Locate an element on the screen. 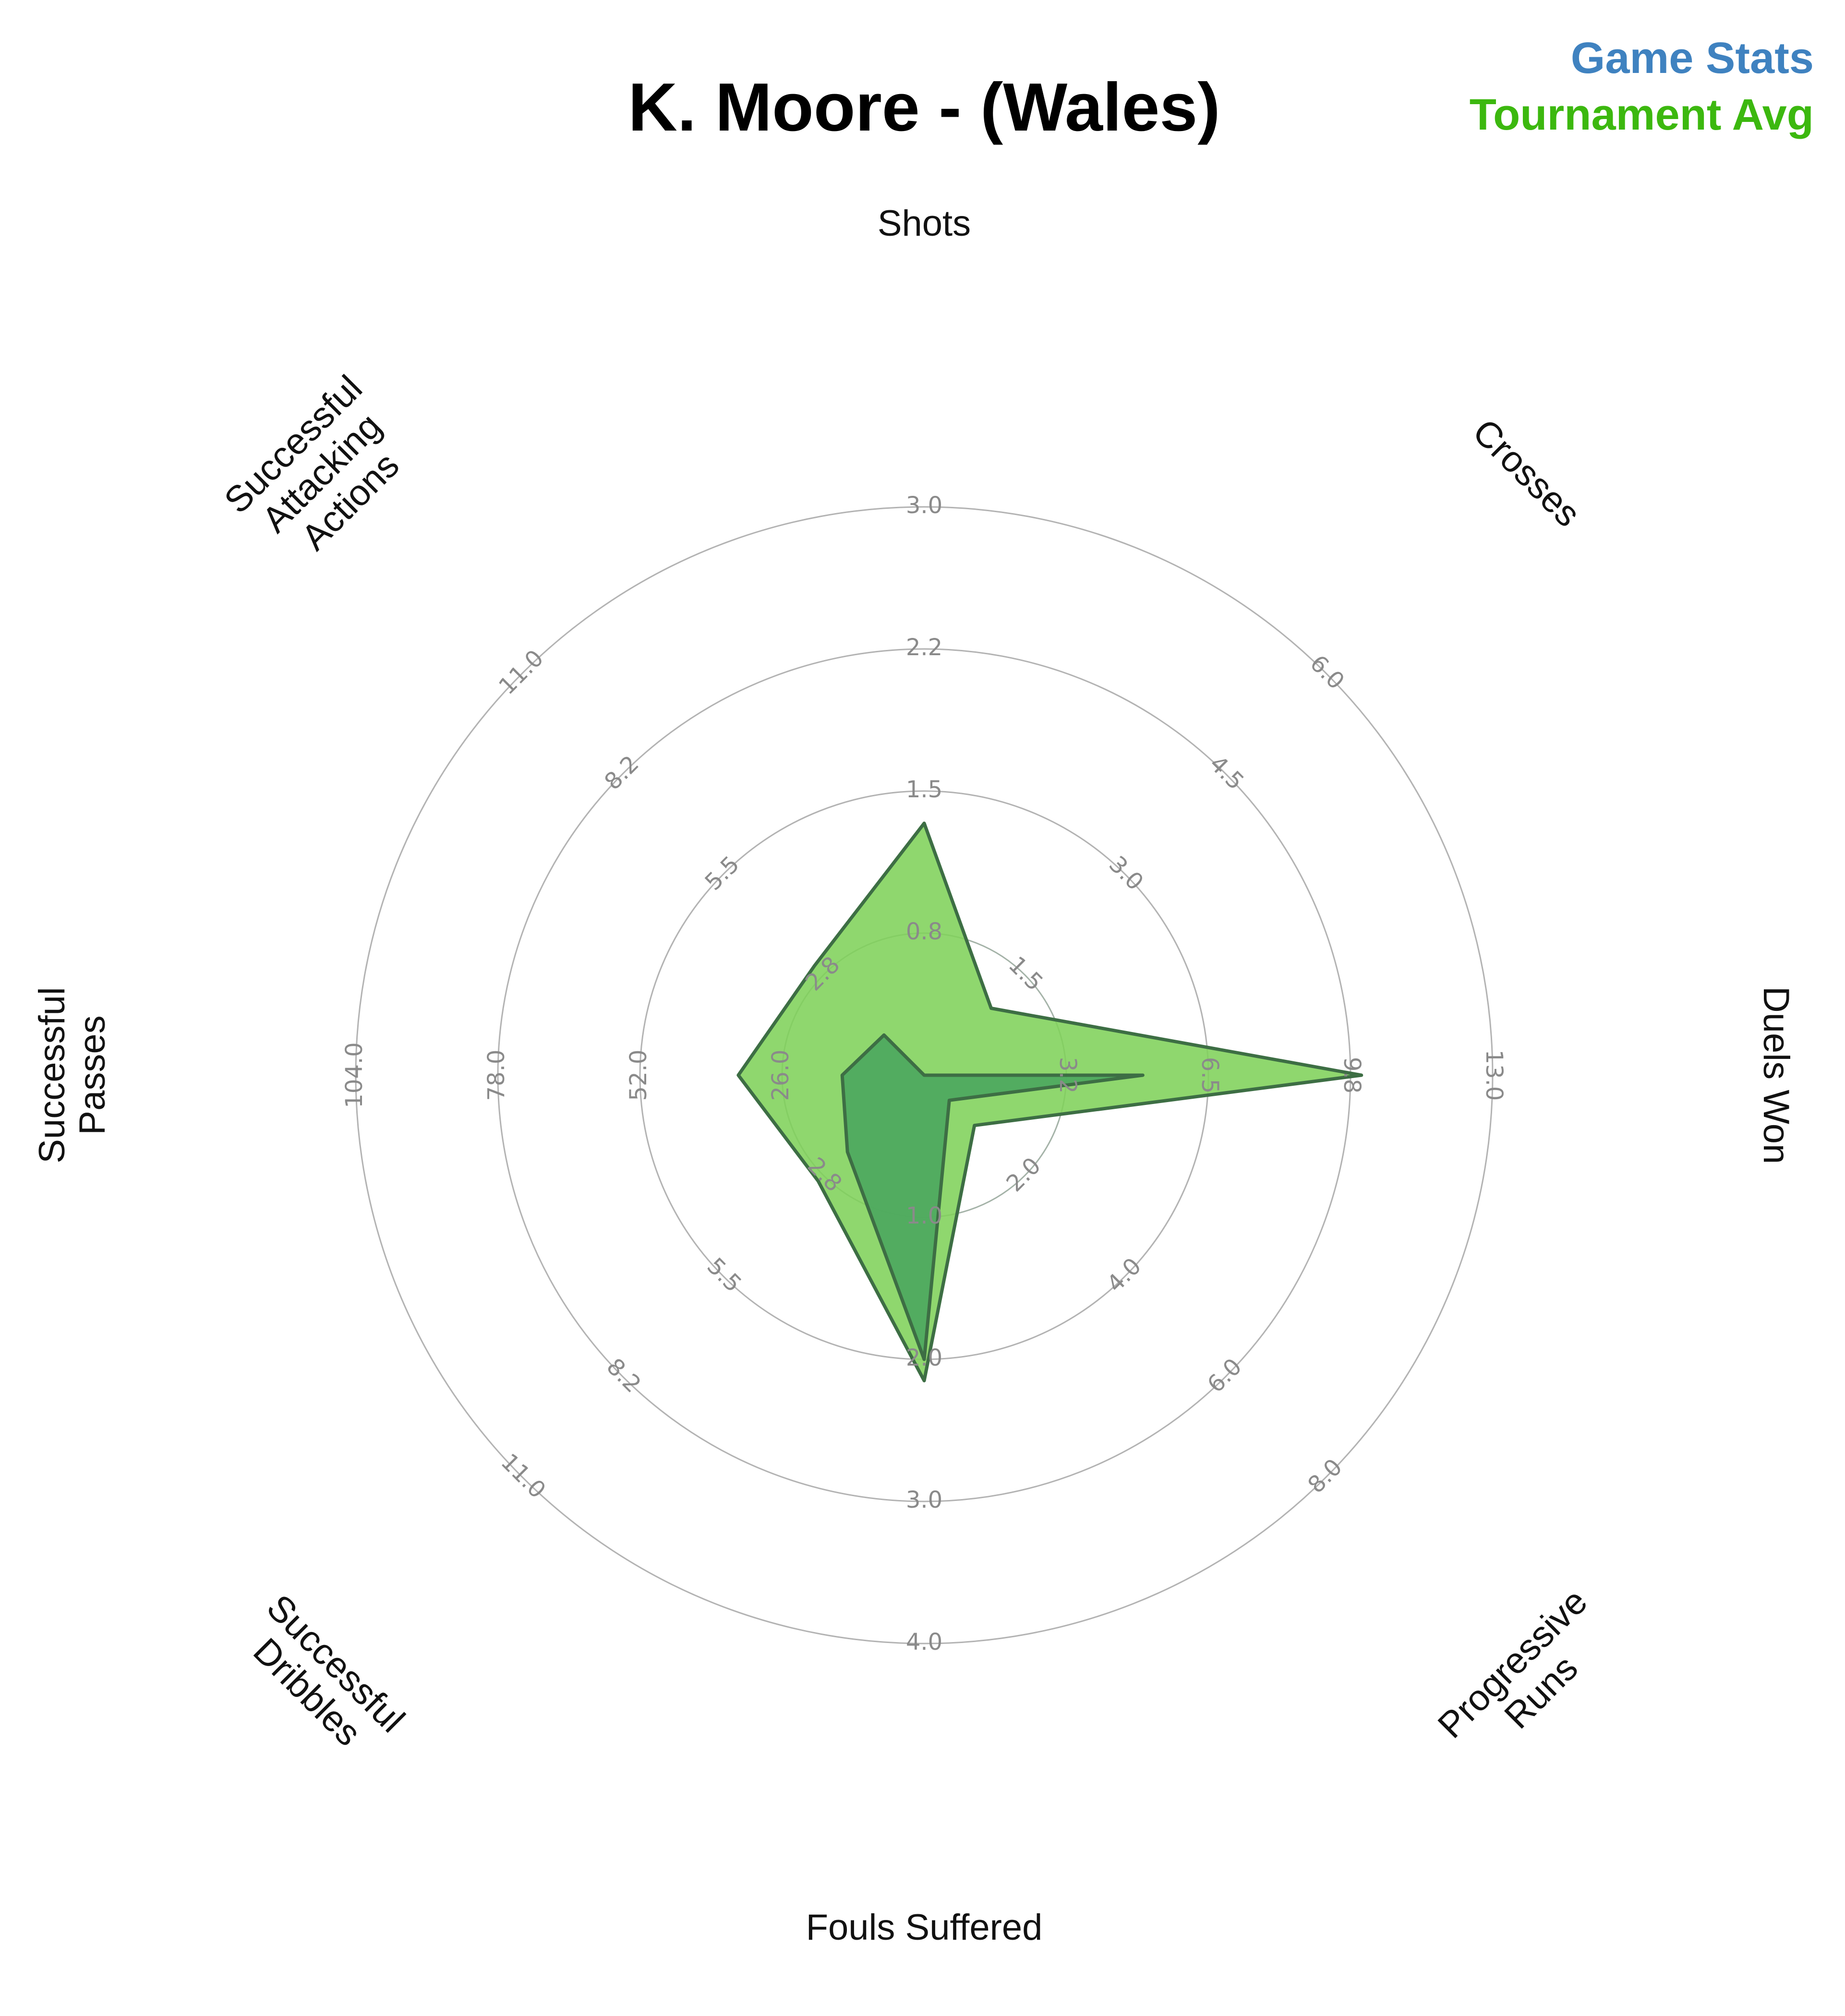 The image size is (1845, 2016). axis-label: Duels Won is located at coordinates (1776, 1075).